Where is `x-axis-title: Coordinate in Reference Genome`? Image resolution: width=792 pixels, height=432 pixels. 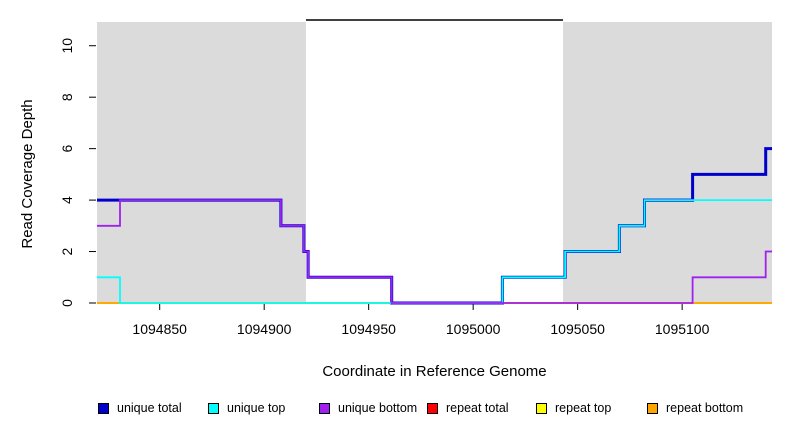 x-axis-title: Coordinate in Reference Genome is located at coordinates (434, 371).